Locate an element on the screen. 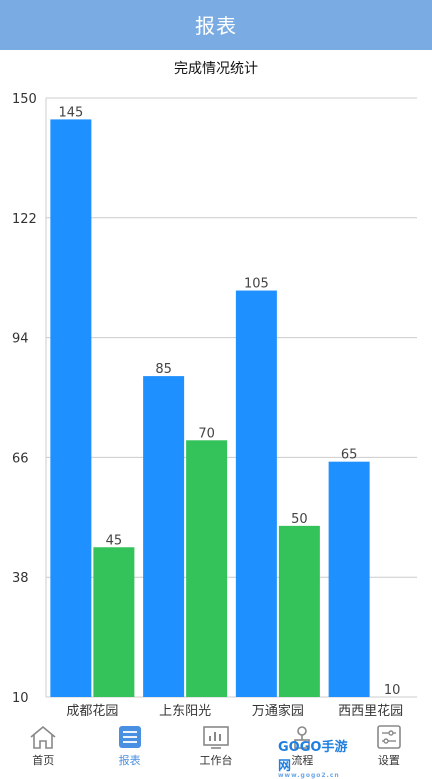  y-tick-label: 94 is located at coordinates (20, 339).